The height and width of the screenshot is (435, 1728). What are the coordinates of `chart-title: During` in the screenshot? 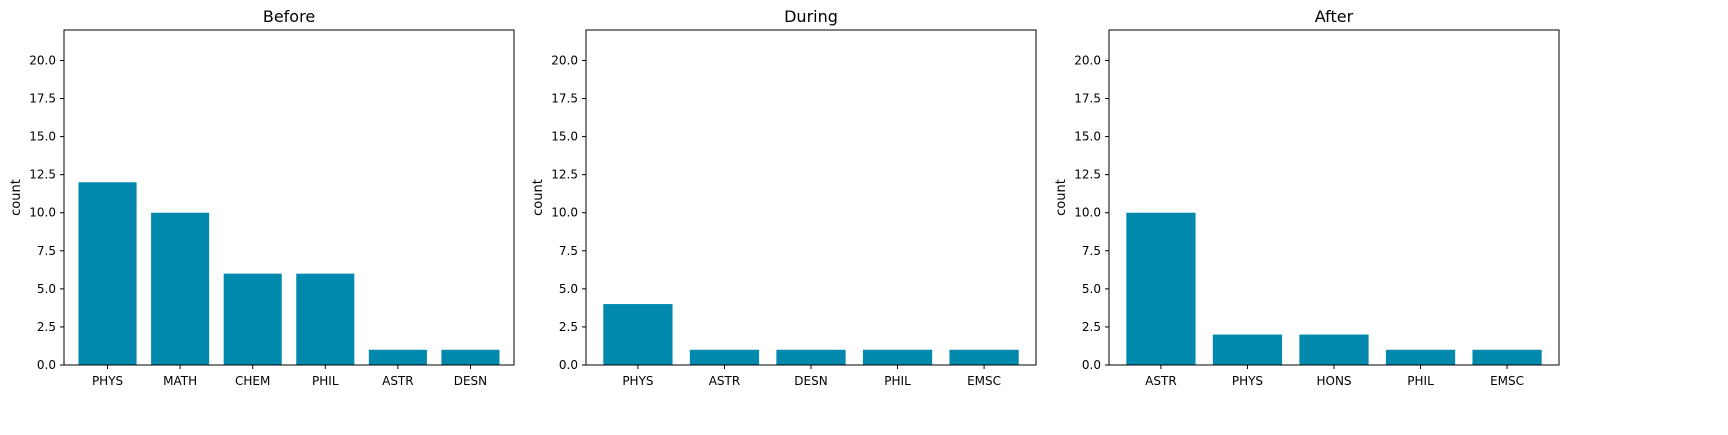 It's located at (811, 16).